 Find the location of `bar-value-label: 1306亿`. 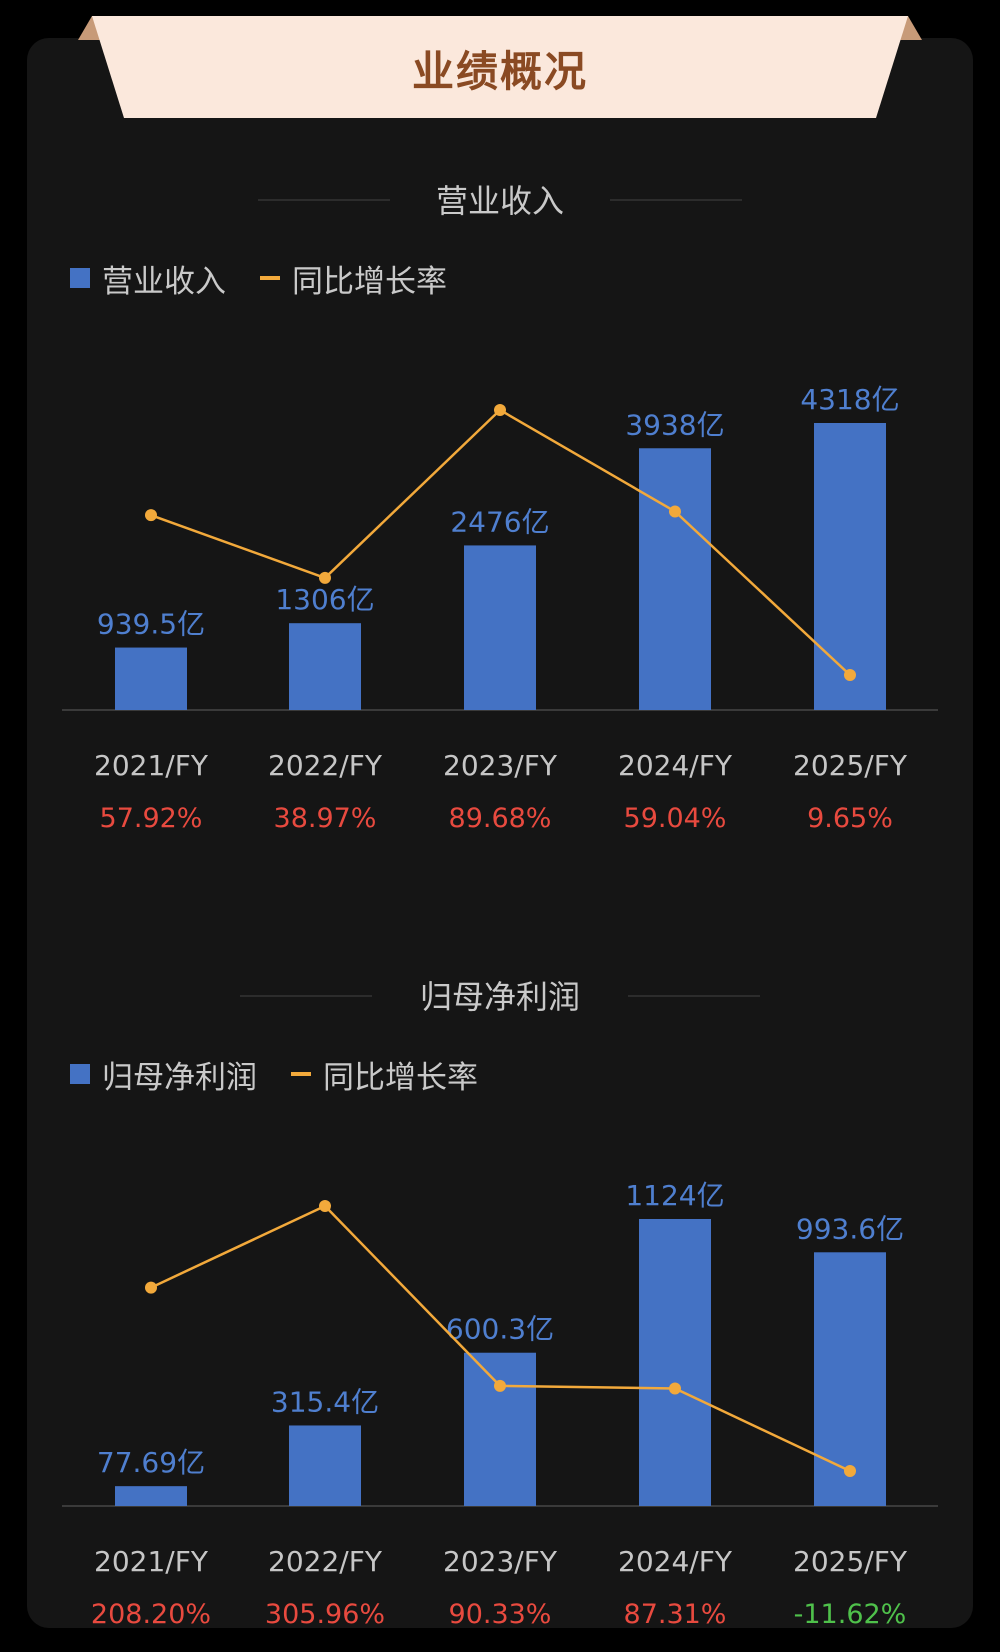

bar-value-label: 1306亿 is located at coordinates (324, 599).